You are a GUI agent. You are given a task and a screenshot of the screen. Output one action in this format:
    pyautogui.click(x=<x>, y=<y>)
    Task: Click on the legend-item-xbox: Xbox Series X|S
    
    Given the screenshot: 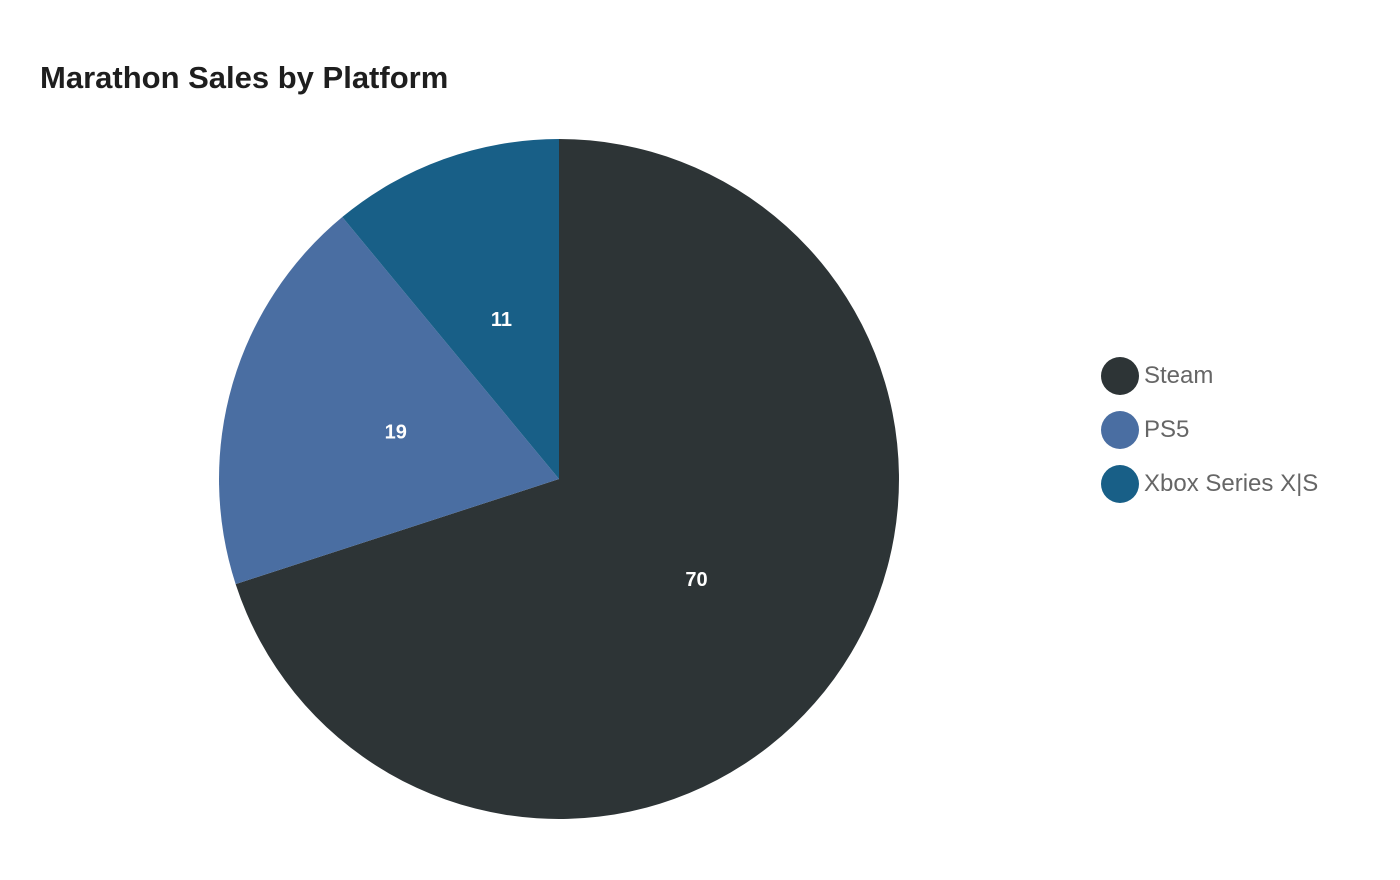 What is the action you would take?
    pyautogui.click(x=1209, y=484)
    